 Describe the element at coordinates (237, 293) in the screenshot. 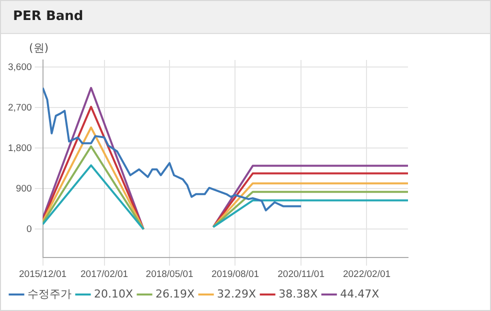

I see `legend-label: 32.29X` at that location.